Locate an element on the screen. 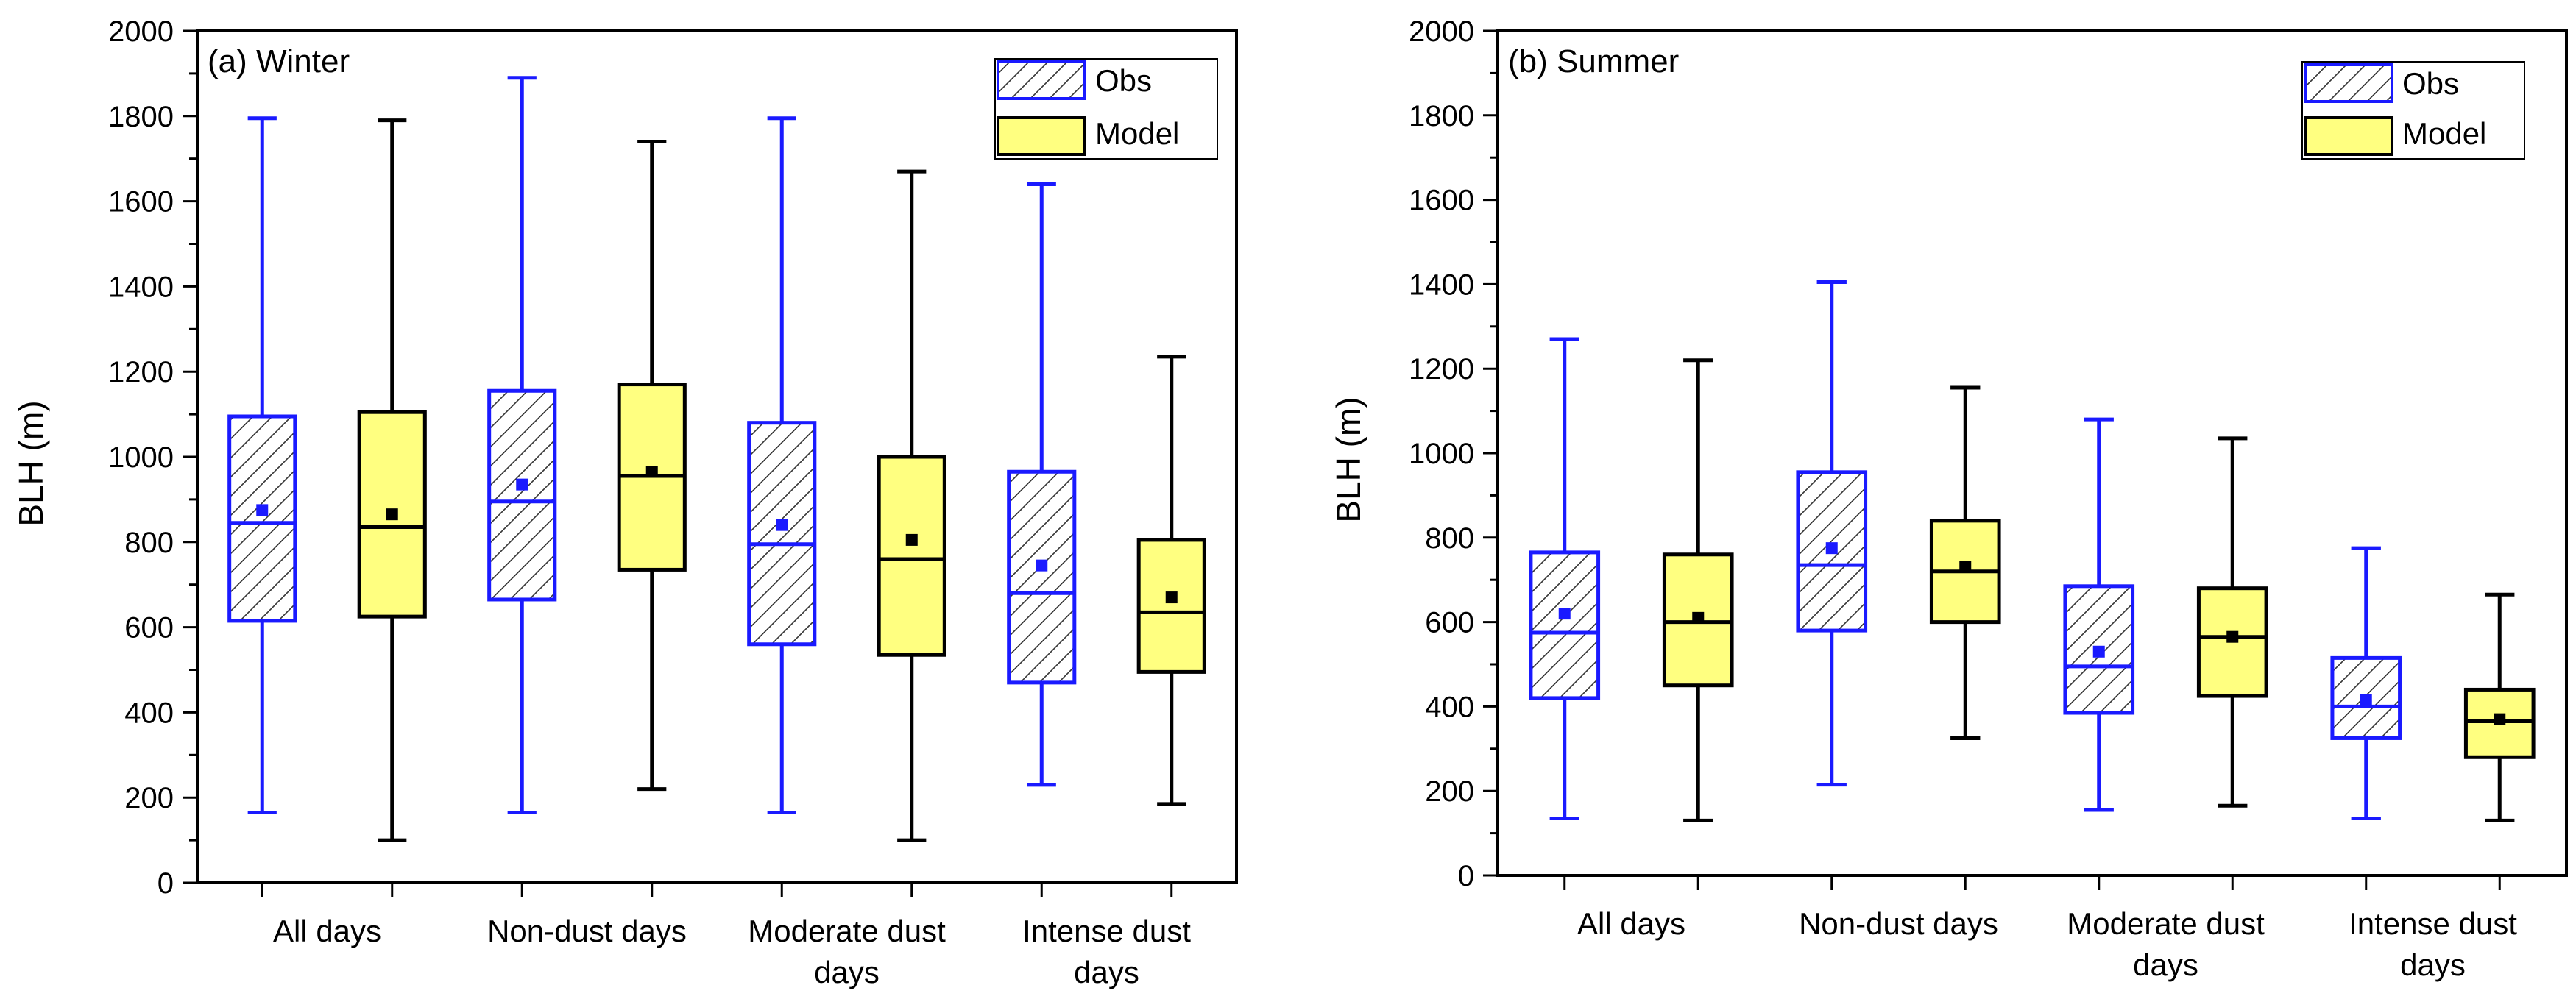 The height and width of the screenshot is (999, 2576). panel-label: (b) Summer is located at coordinates (1593, 61).